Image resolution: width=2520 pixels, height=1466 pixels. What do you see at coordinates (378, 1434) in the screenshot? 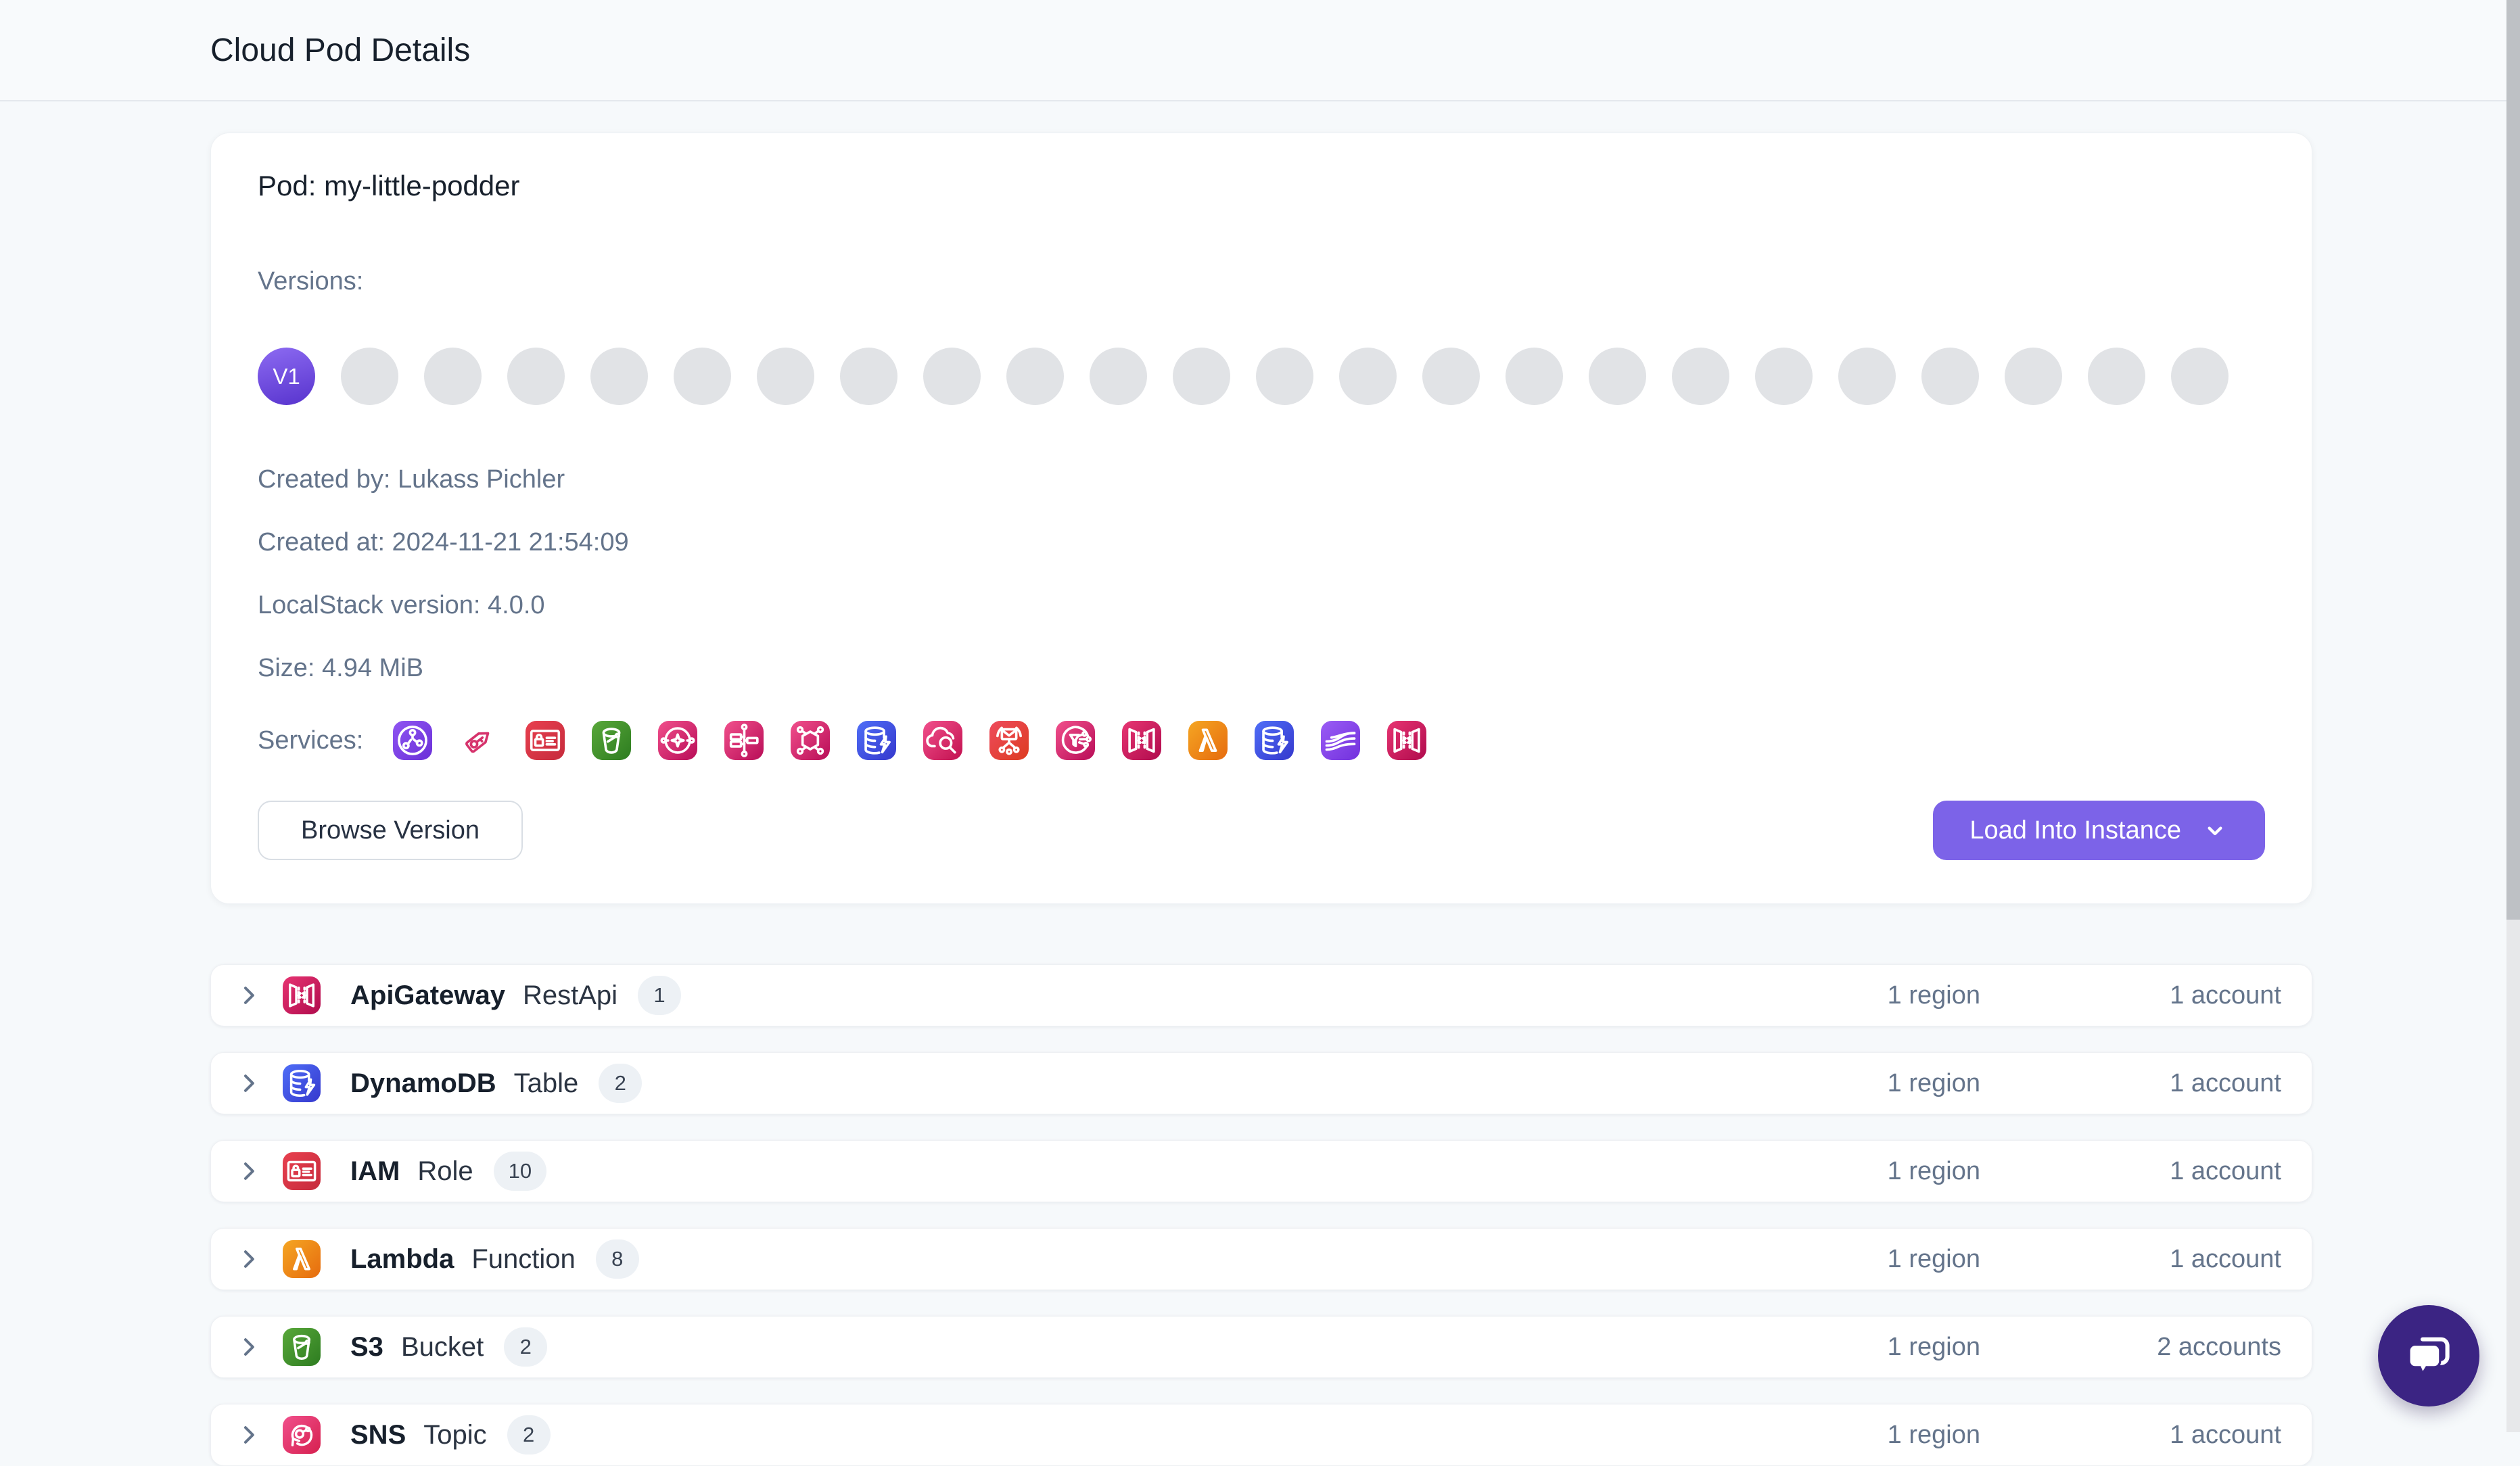
I see `resource-service-name: SNS` at bounding box center [378, 1434].